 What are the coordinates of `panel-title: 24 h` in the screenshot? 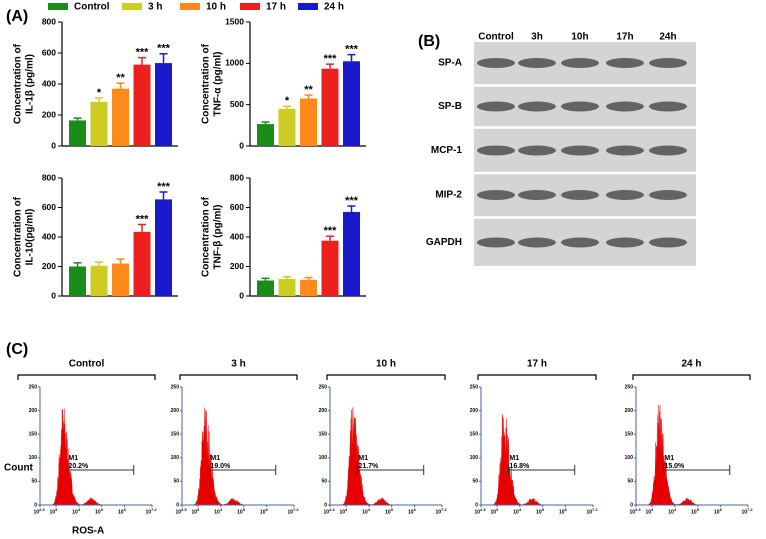 It's located at (691, 364).